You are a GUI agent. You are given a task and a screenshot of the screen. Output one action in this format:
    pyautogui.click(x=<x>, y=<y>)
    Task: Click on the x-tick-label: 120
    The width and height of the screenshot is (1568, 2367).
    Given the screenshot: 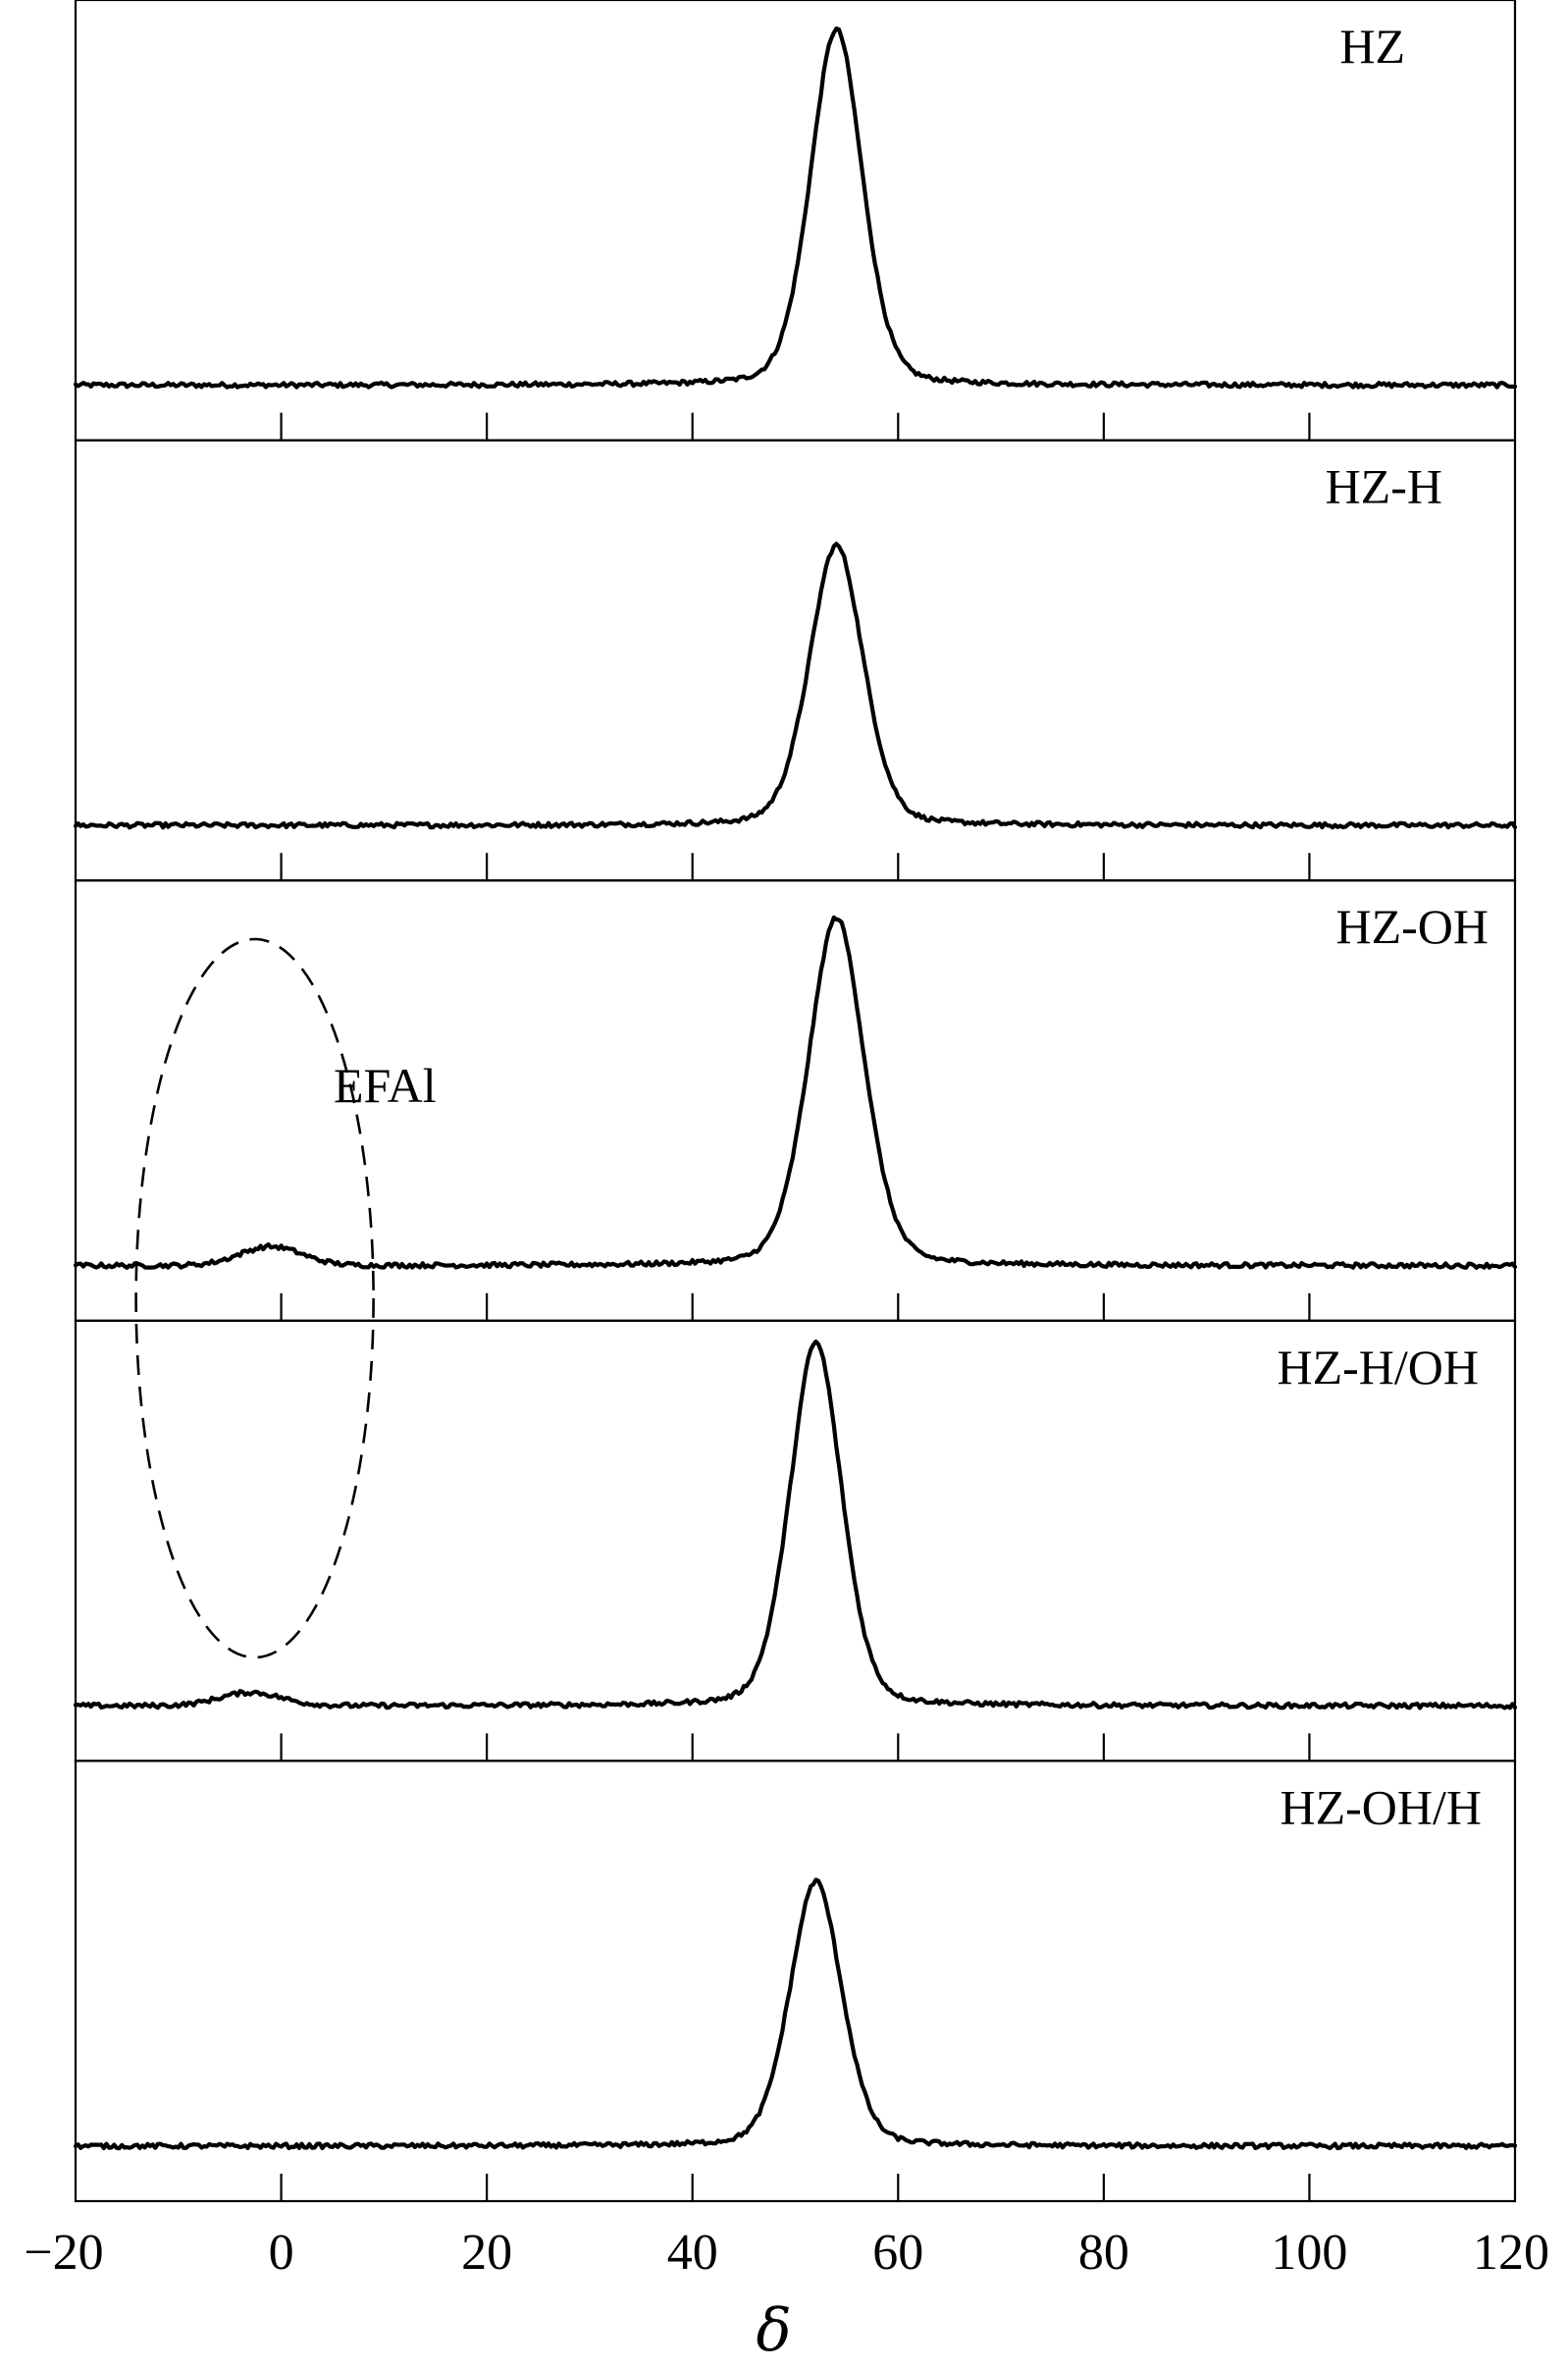 What is the action you would take?
    pyautogui.click(x=1511, y=2253)
    